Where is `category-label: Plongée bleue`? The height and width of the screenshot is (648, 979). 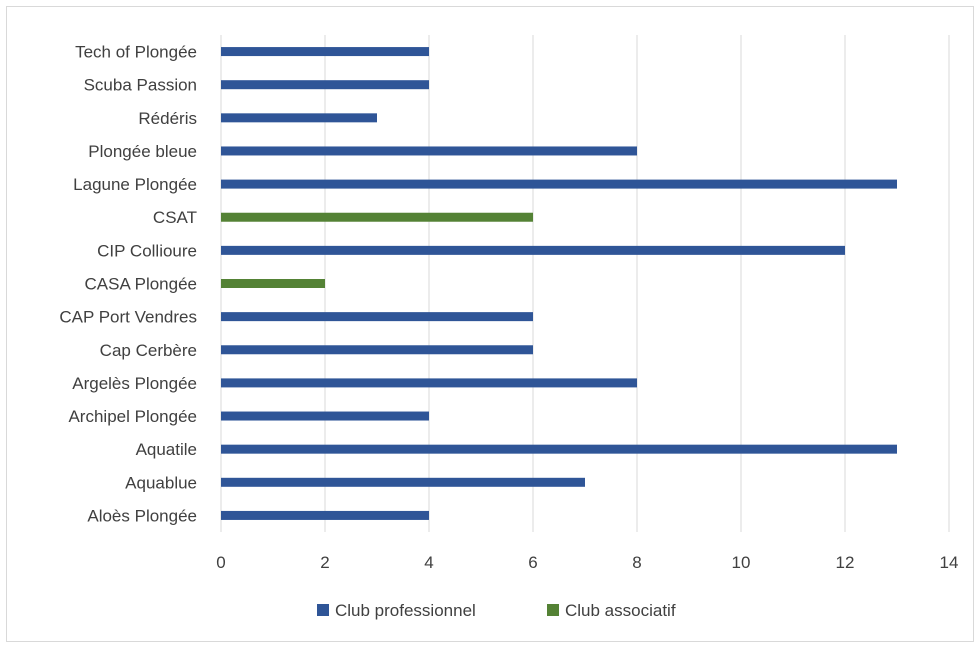
category-label: Plongée bleue is located at coordinates (142, 151).